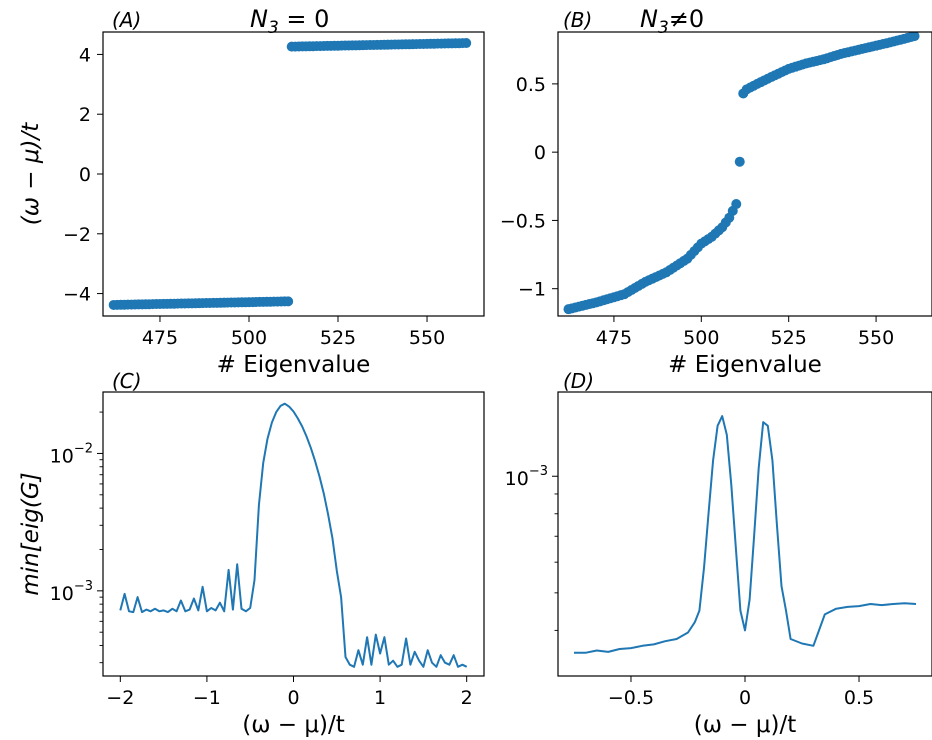 The image size is (932, 740). I want to click on title-b-sub: 3, so click(663, 28).